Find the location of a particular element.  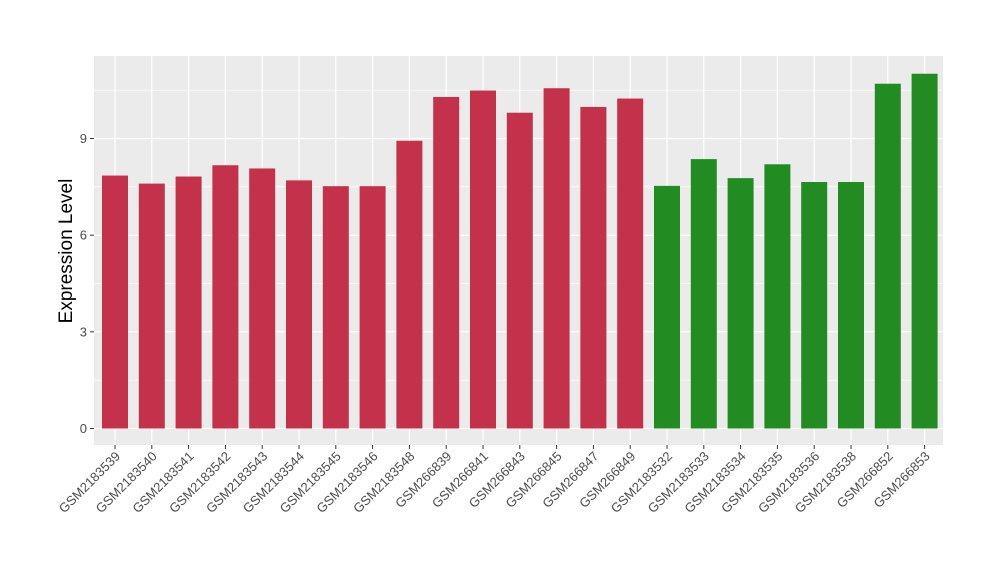

bar-gsm2183545 is located at coordinates (335, 307).